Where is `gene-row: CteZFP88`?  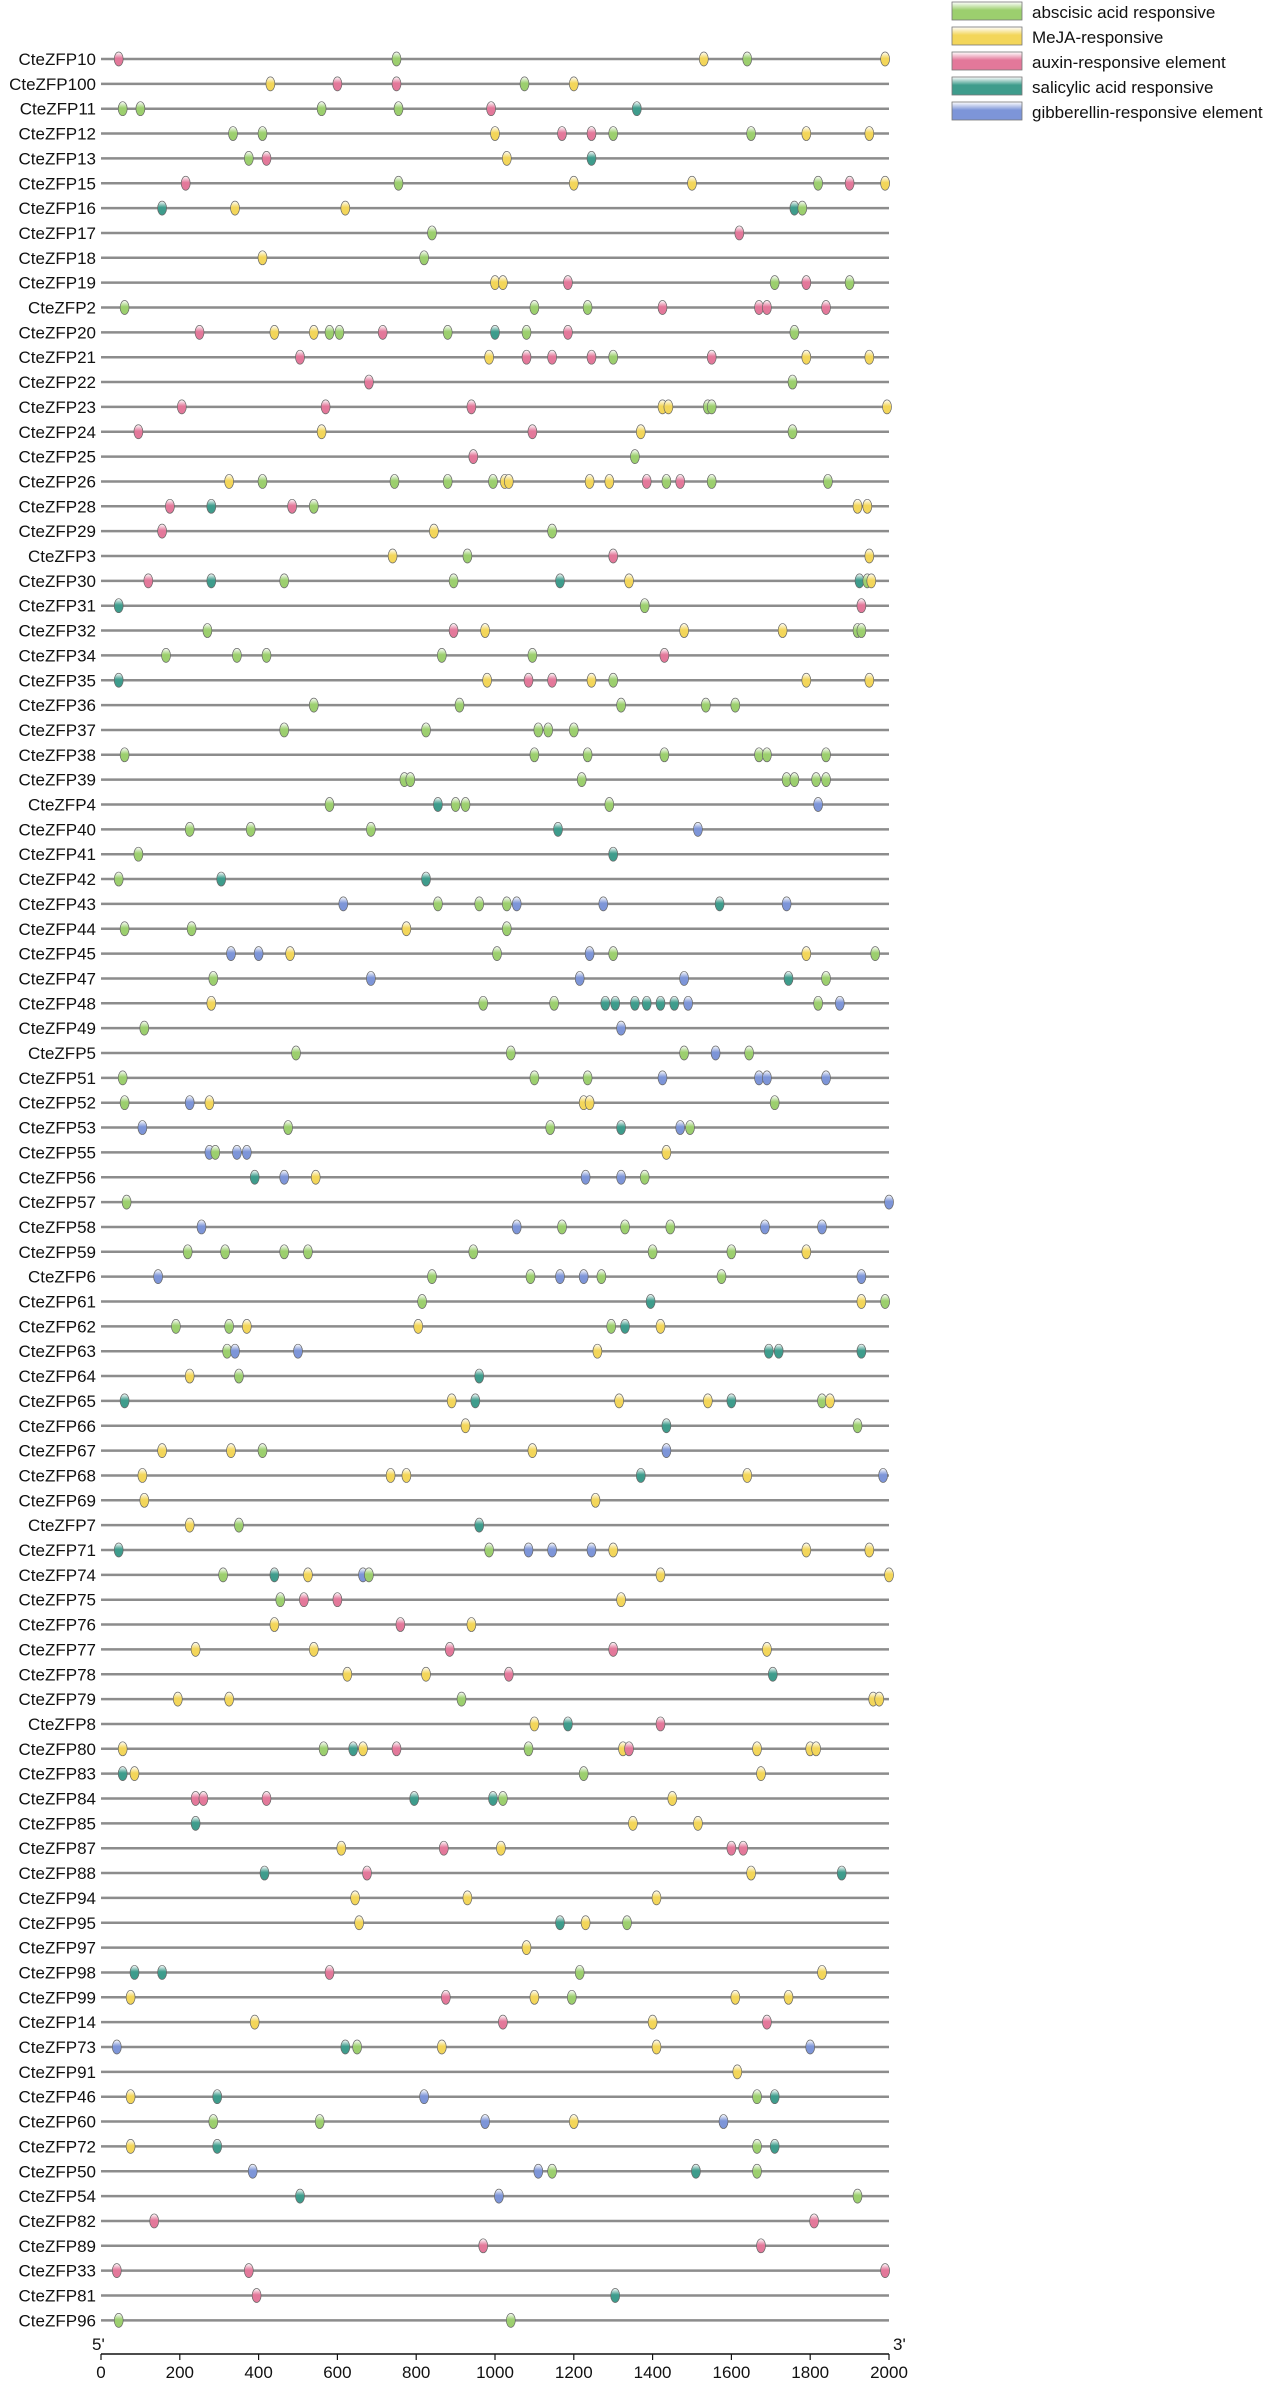
gene-row: CteZFP88 is located at coordinates (454, 1873).